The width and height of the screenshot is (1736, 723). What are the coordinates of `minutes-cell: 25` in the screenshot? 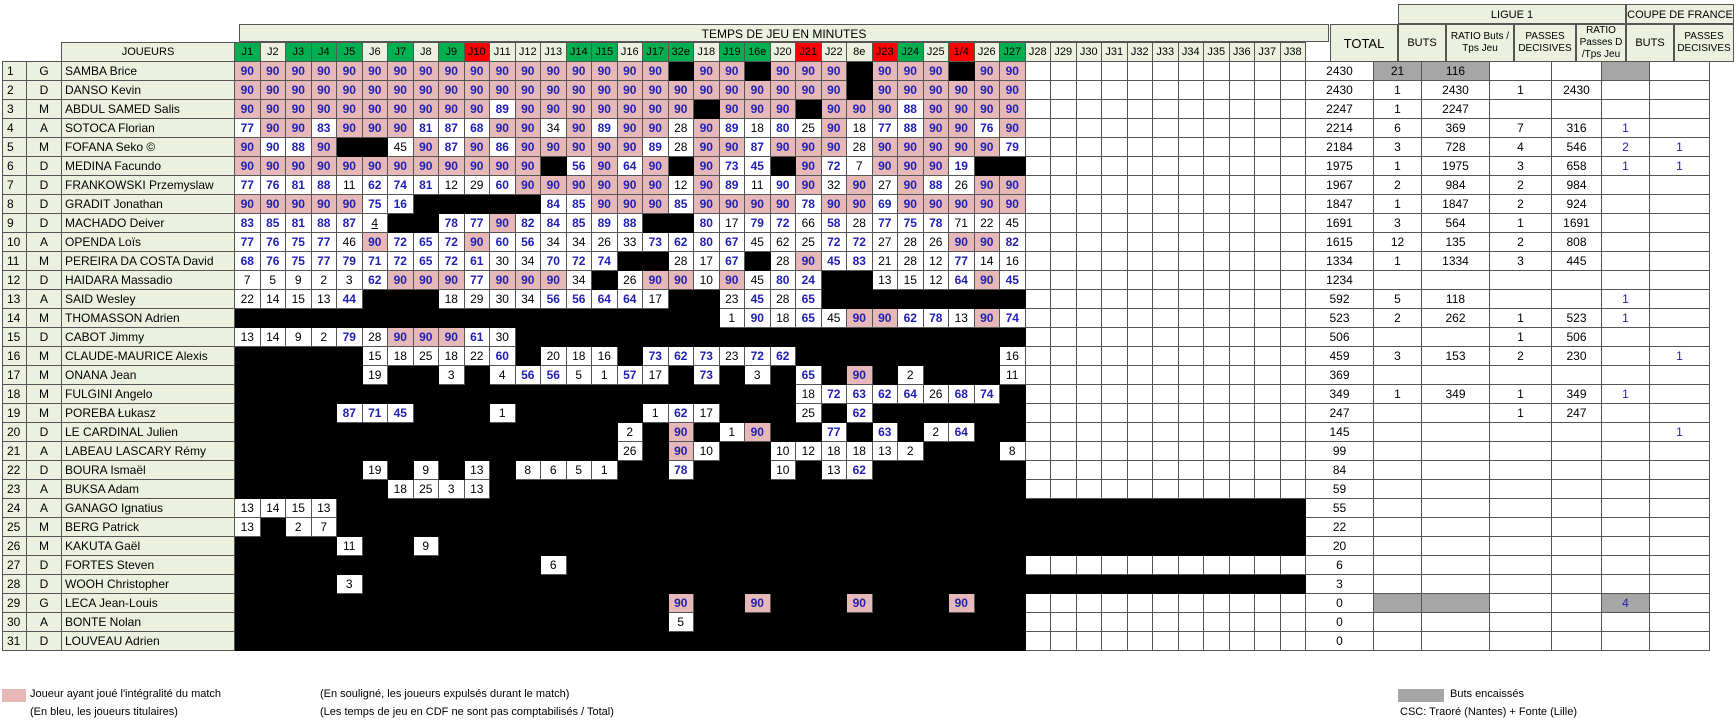 It's located at (425, 356).